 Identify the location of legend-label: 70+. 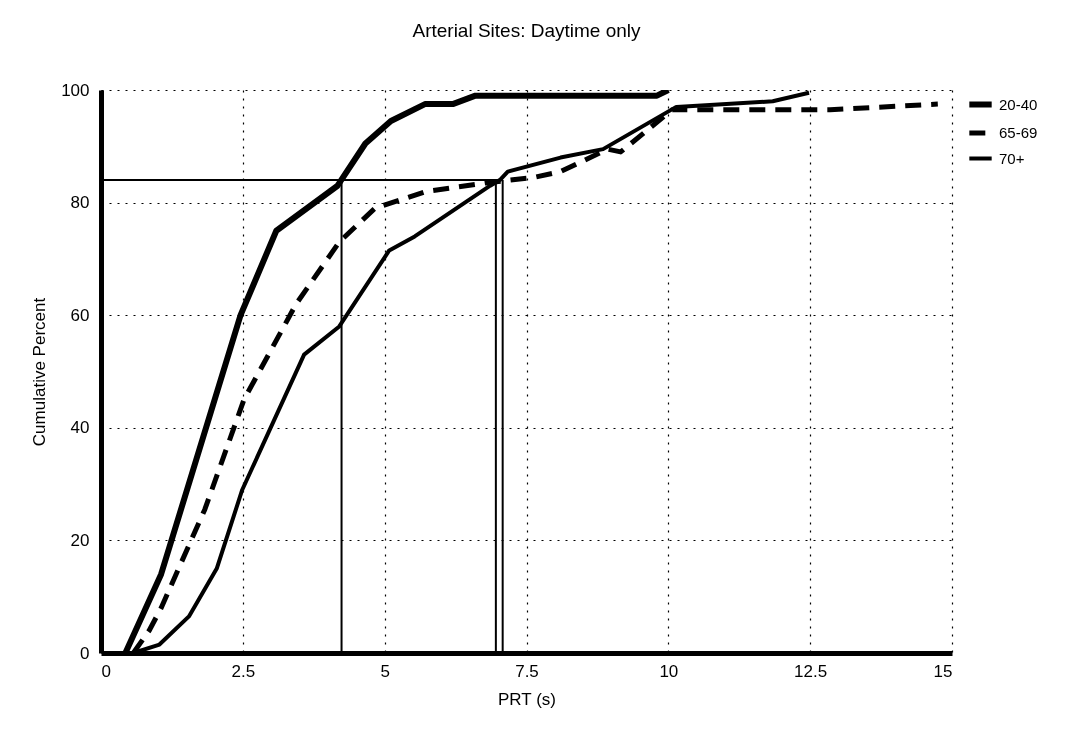
(1012, 158).